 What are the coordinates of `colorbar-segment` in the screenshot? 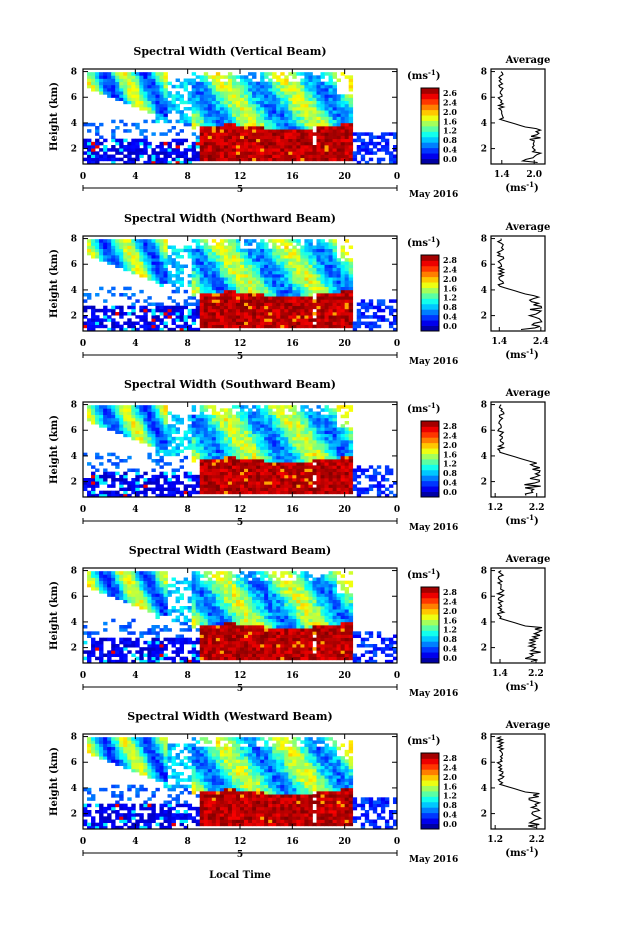 It's located at (430, 306).